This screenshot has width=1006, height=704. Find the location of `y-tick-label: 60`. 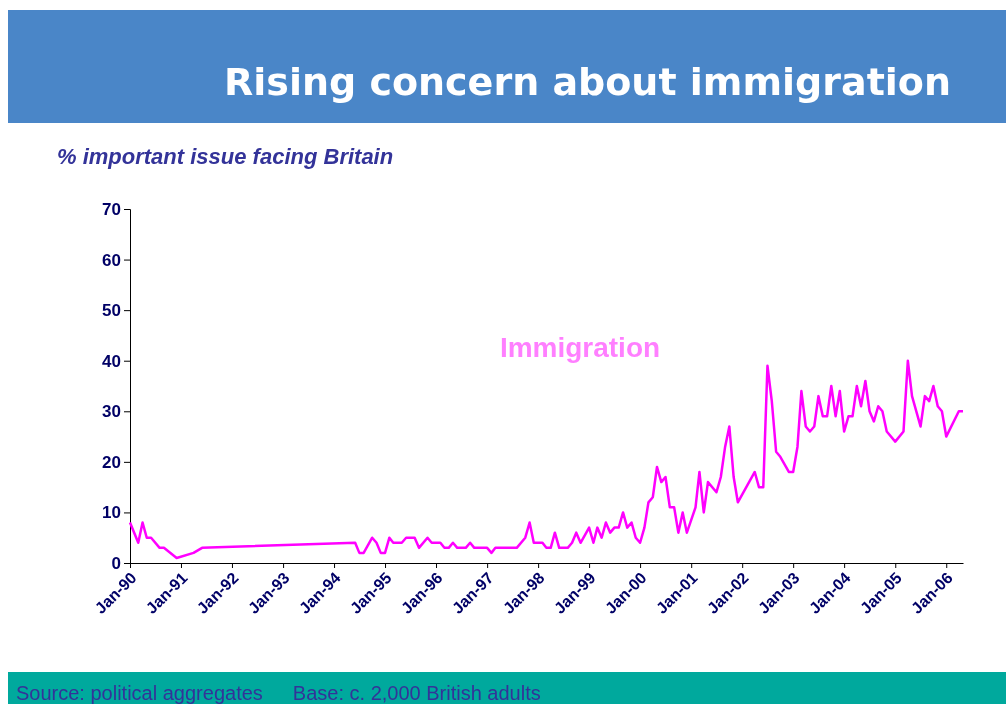

y-tick-label: 60 is located at coordinates (111, 260).